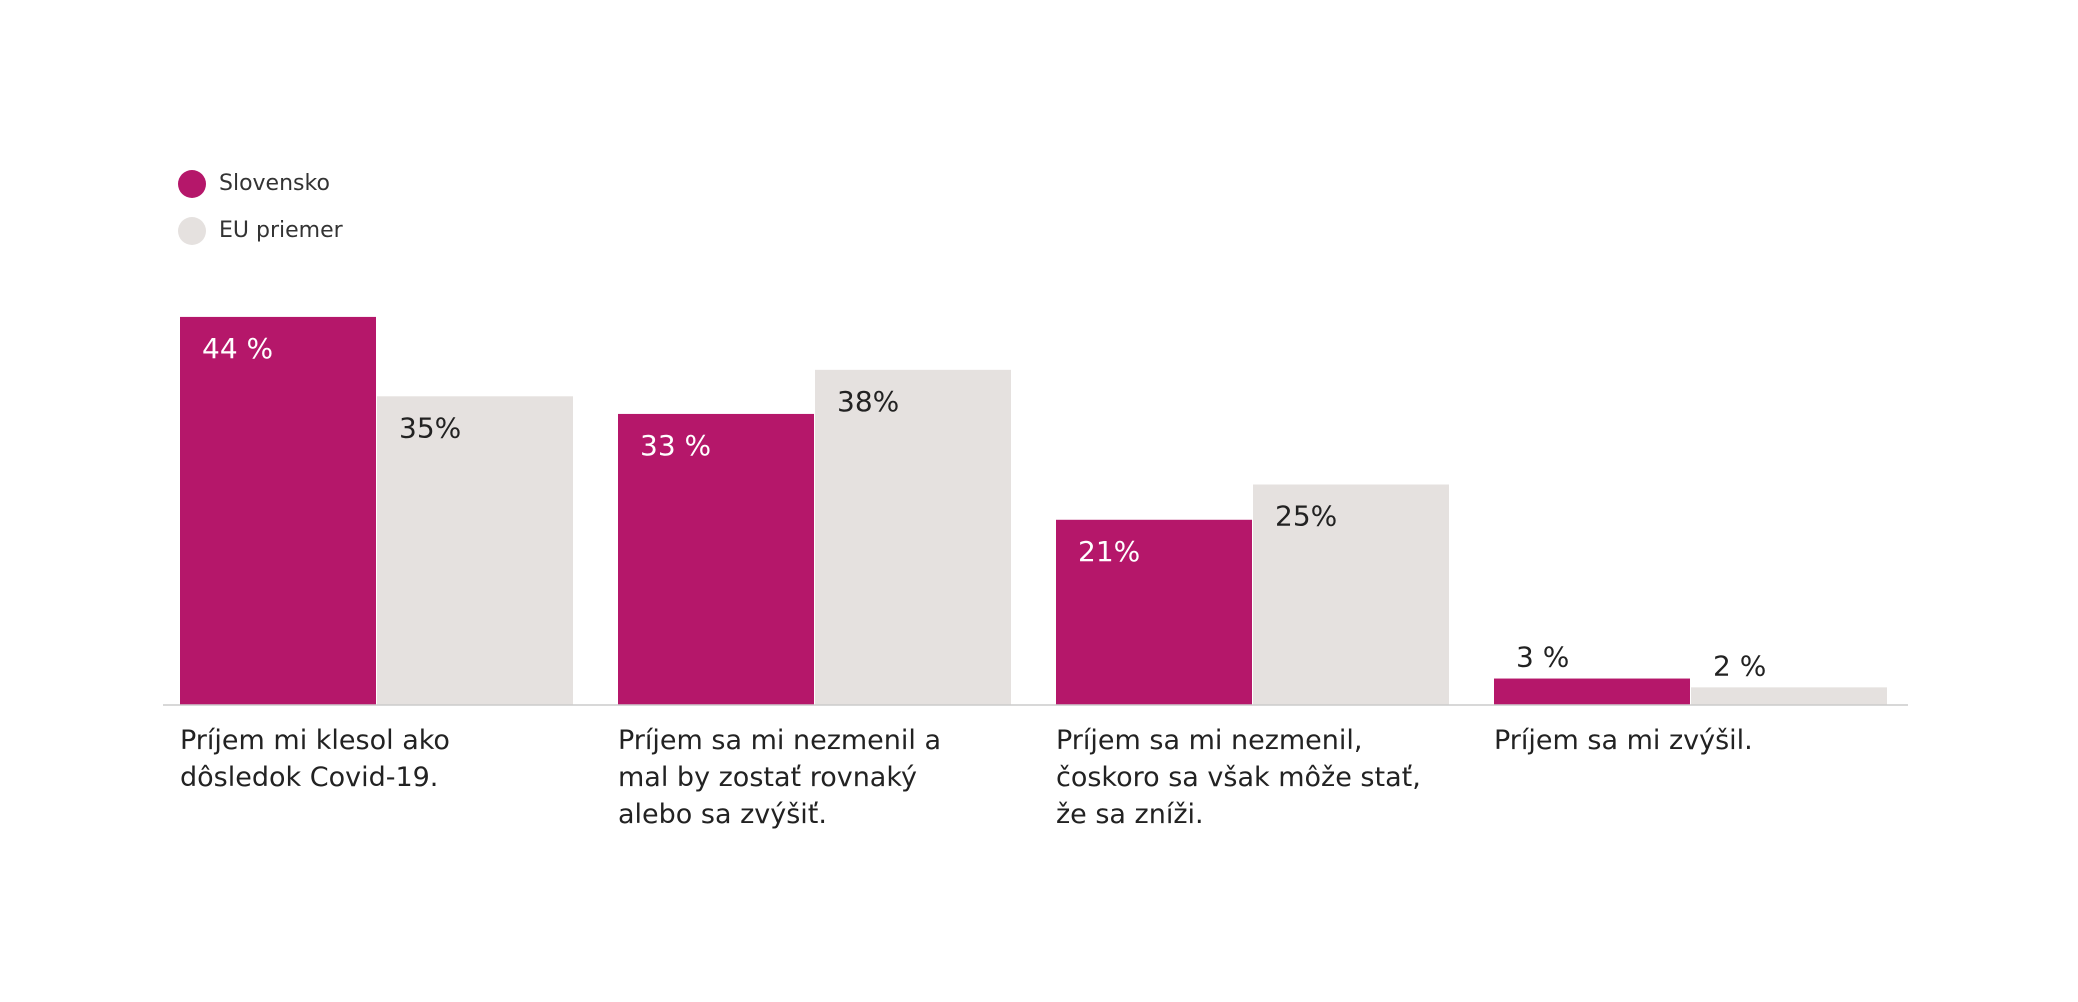  I want to click on data-label: 44 %, so click(237, 348).